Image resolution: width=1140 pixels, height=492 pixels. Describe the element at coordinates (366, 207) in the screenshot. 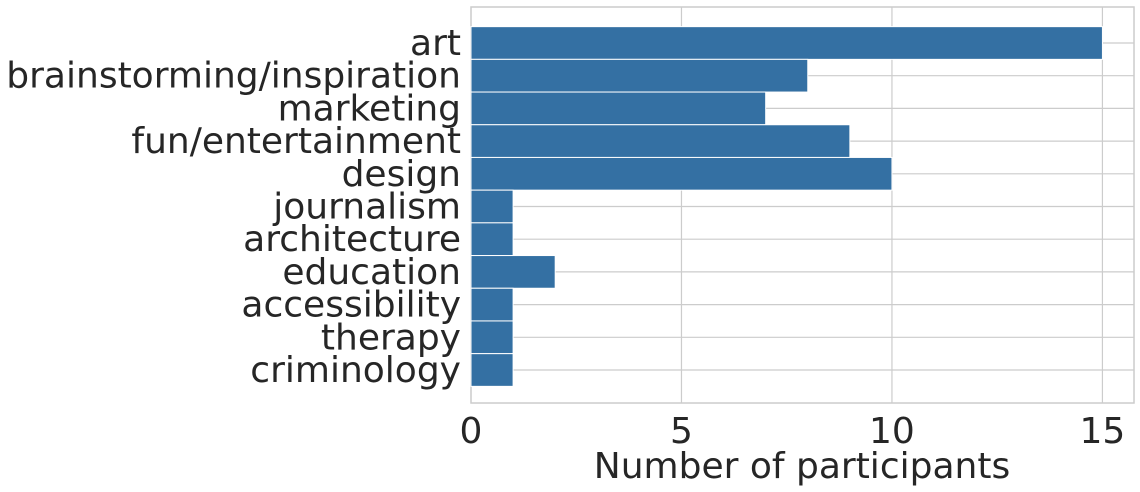

I see `category-label: journalism` at that location.